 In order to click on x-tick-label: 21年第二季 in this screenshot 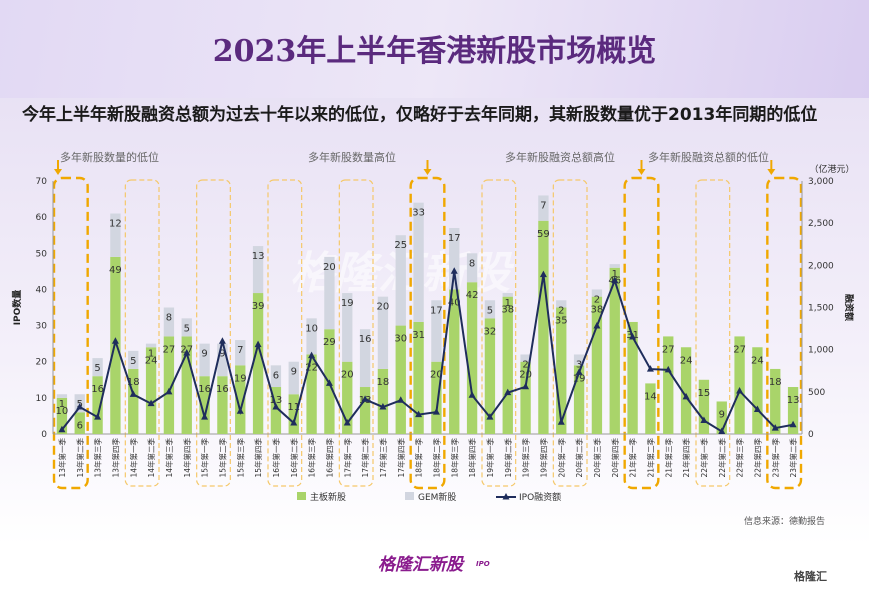, I will do `click(650, 458)`.